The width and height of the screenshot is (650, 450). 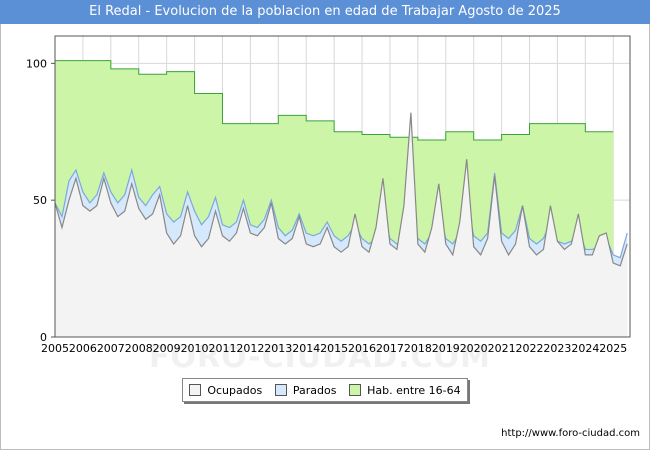 What do you see at coordinates (195, 390) in the screenshot?
I see `legend-swatch-ocupados` at bounding box center [195, 390].